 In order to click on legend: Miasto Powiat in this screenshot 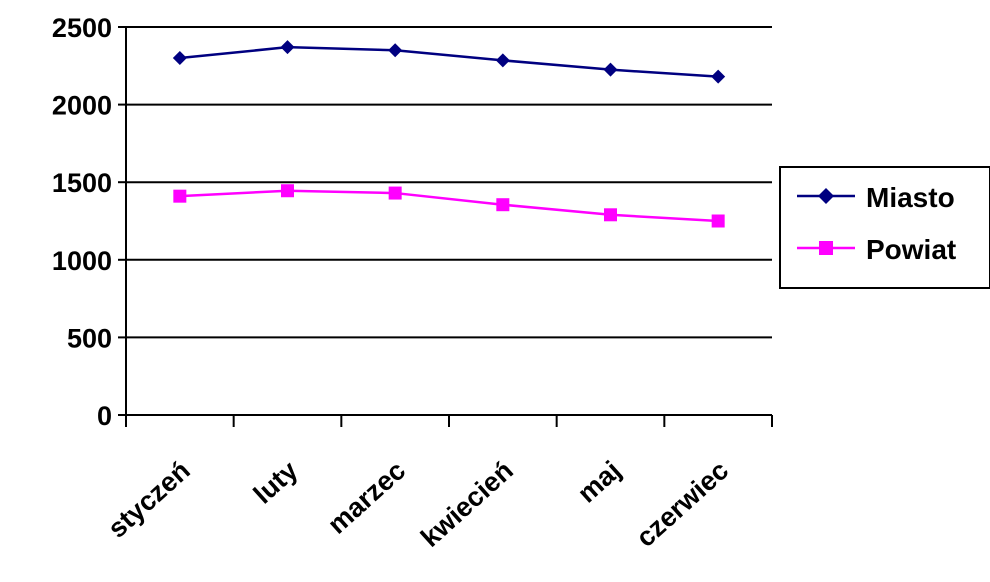, I will do `click(884, 227)`.